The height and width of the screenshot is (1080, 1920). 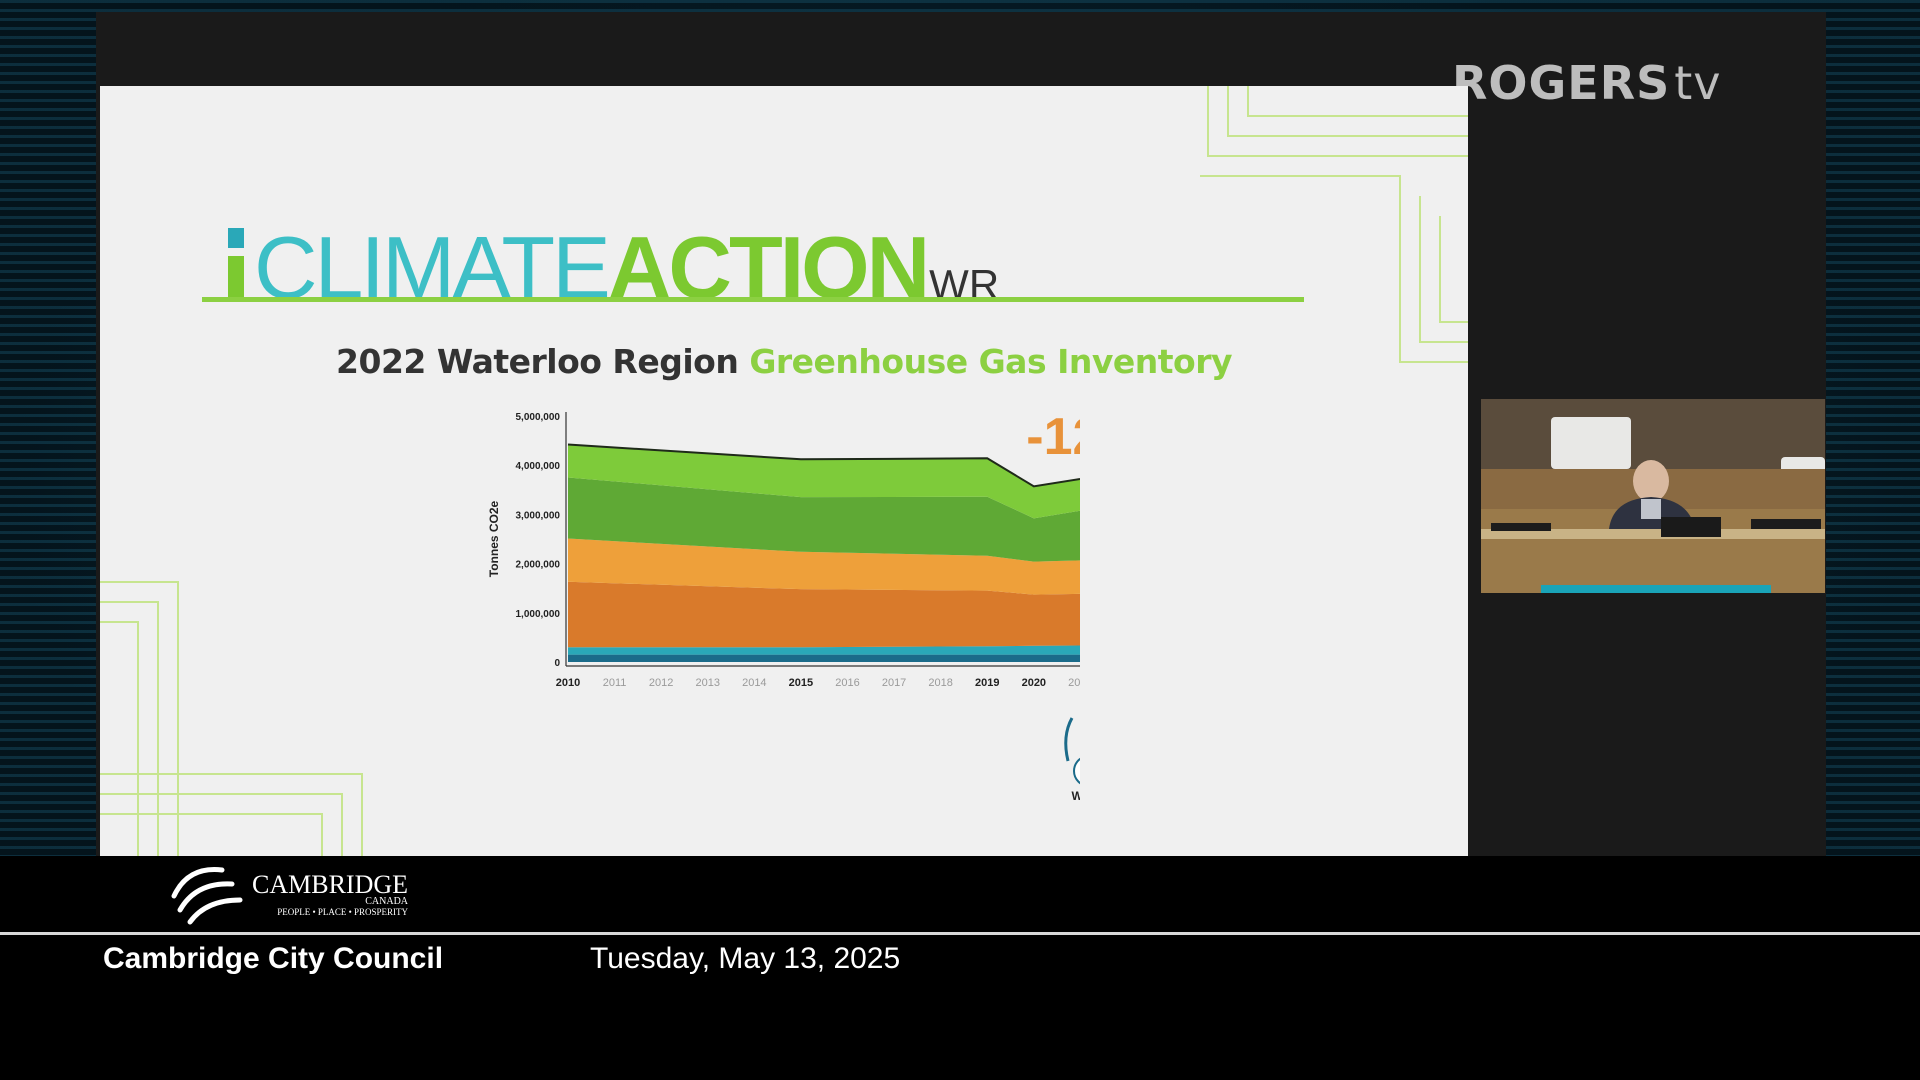 I want to click on meeting-date: Tuesday, May 13, 2025, so click(x=745, y=958).